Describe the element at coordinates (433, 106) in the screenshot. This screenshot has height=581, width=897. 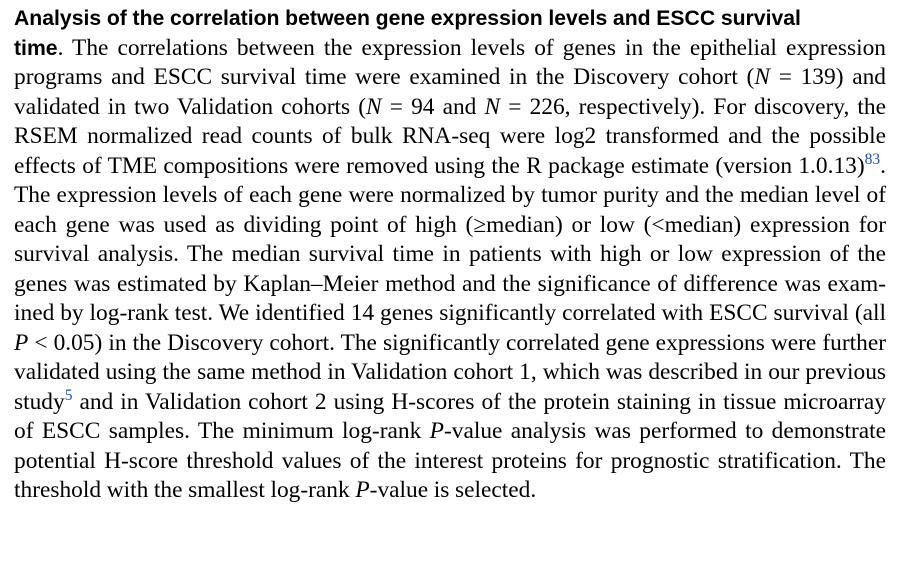
I see `body-text: = 94 and` at that location.